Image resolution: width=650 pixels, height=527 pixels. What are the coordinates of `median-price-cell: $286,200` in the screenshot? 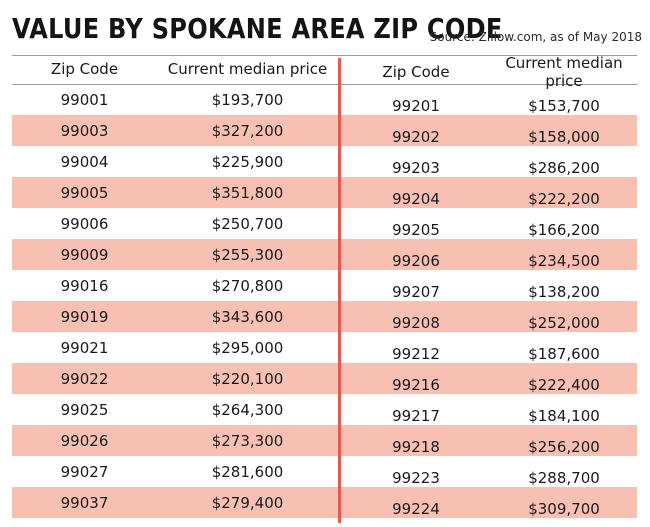 It's located at (564, 167).